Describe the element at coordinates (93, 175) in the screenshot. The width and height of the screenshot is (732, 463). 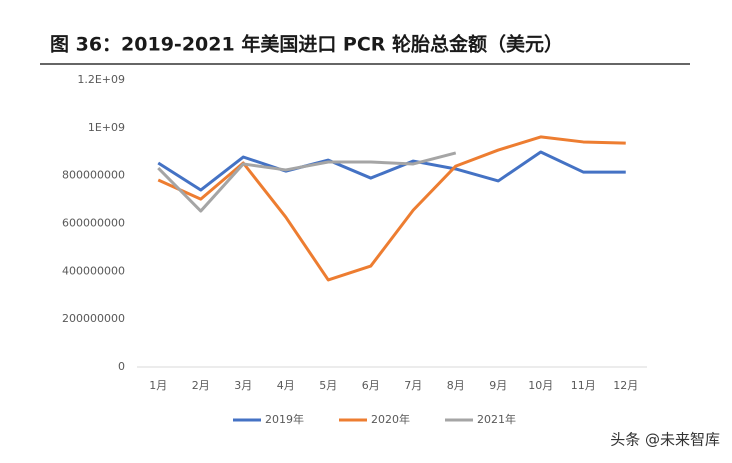
I see `y-tick-label: 800000000` at that location.